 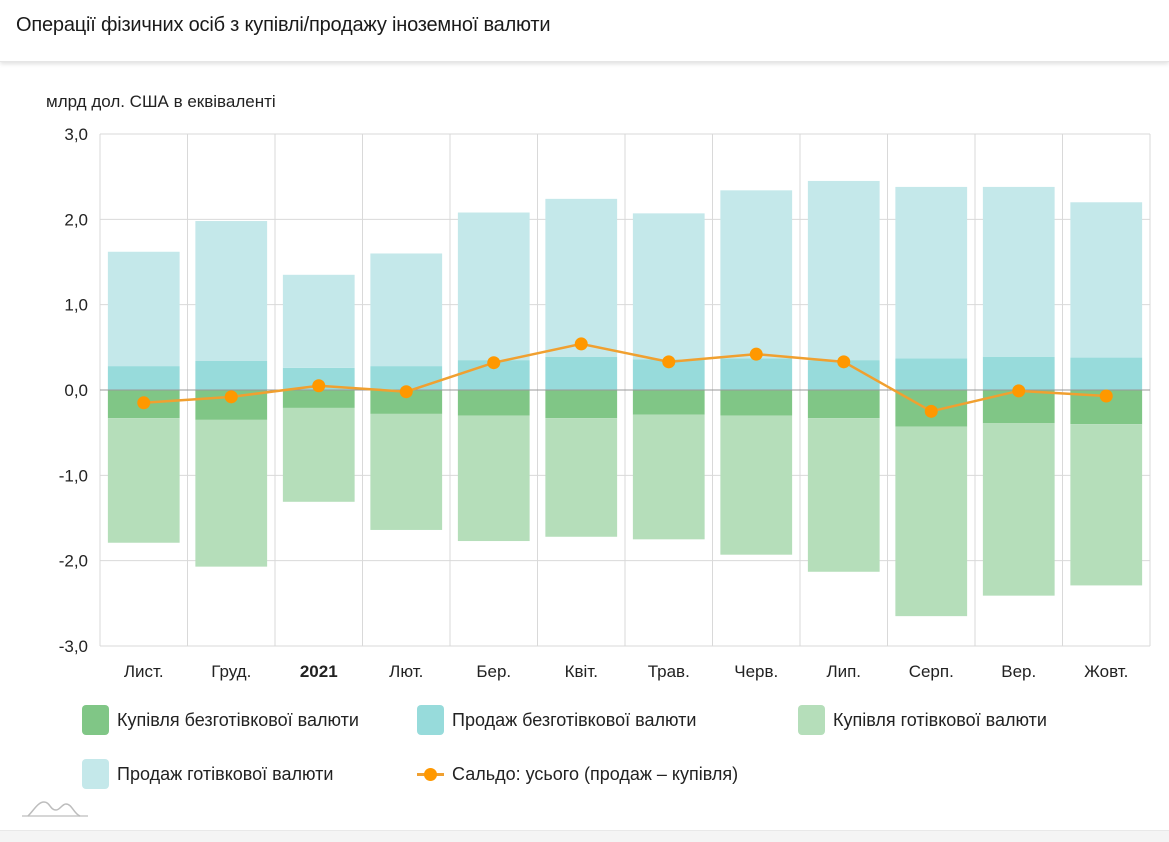 What do you see at coordinates (406, 671) in the screenshot?
I see `x-tick-label: Лют.` at bounding box center [406, 671].